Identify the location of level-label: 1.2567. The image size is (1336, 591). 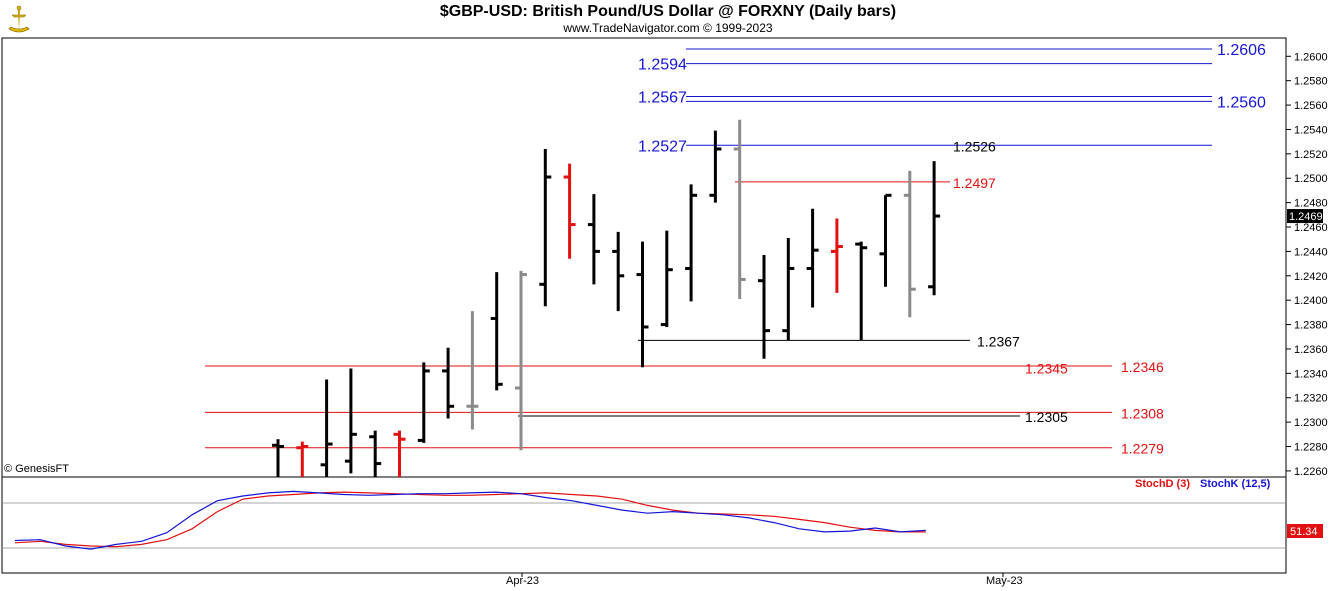
(662, 98).